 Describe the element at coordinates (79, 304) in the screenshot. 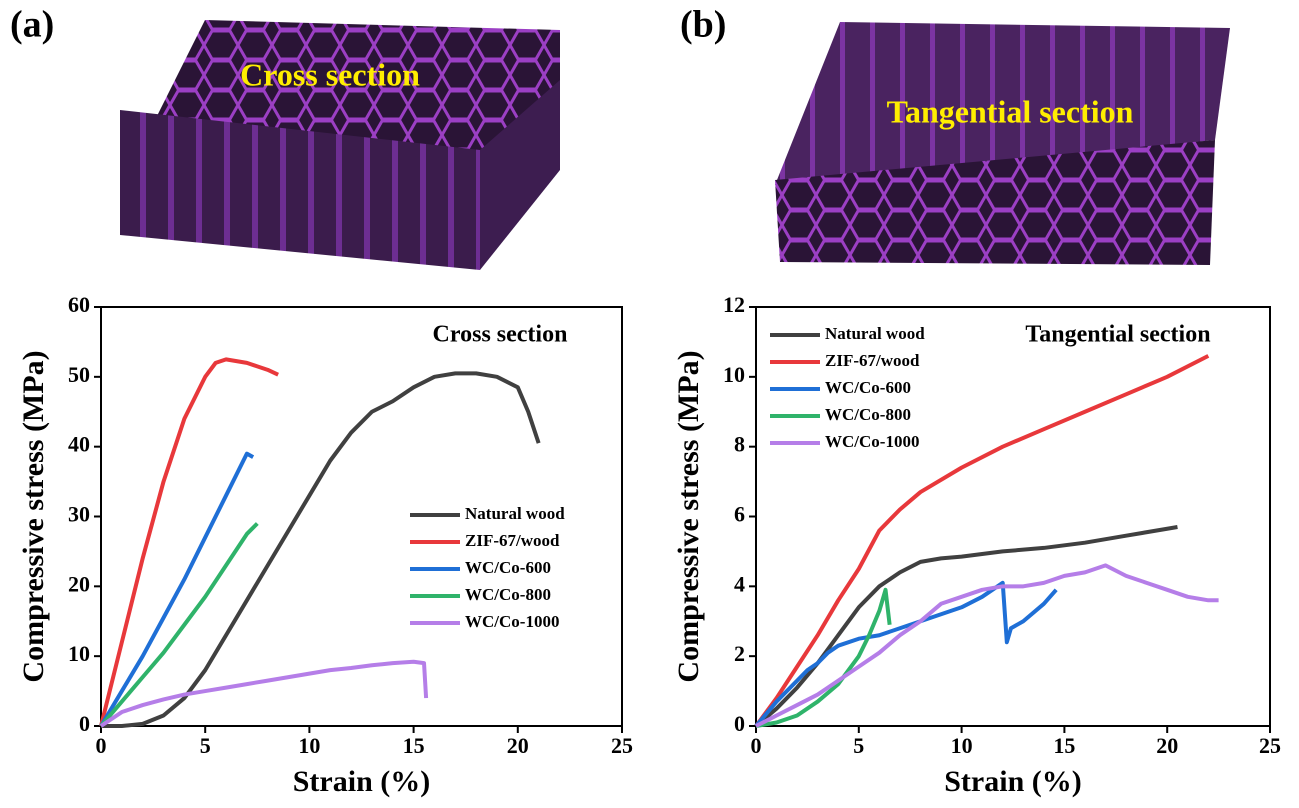

I see `y-tick-label: 60` at that location.